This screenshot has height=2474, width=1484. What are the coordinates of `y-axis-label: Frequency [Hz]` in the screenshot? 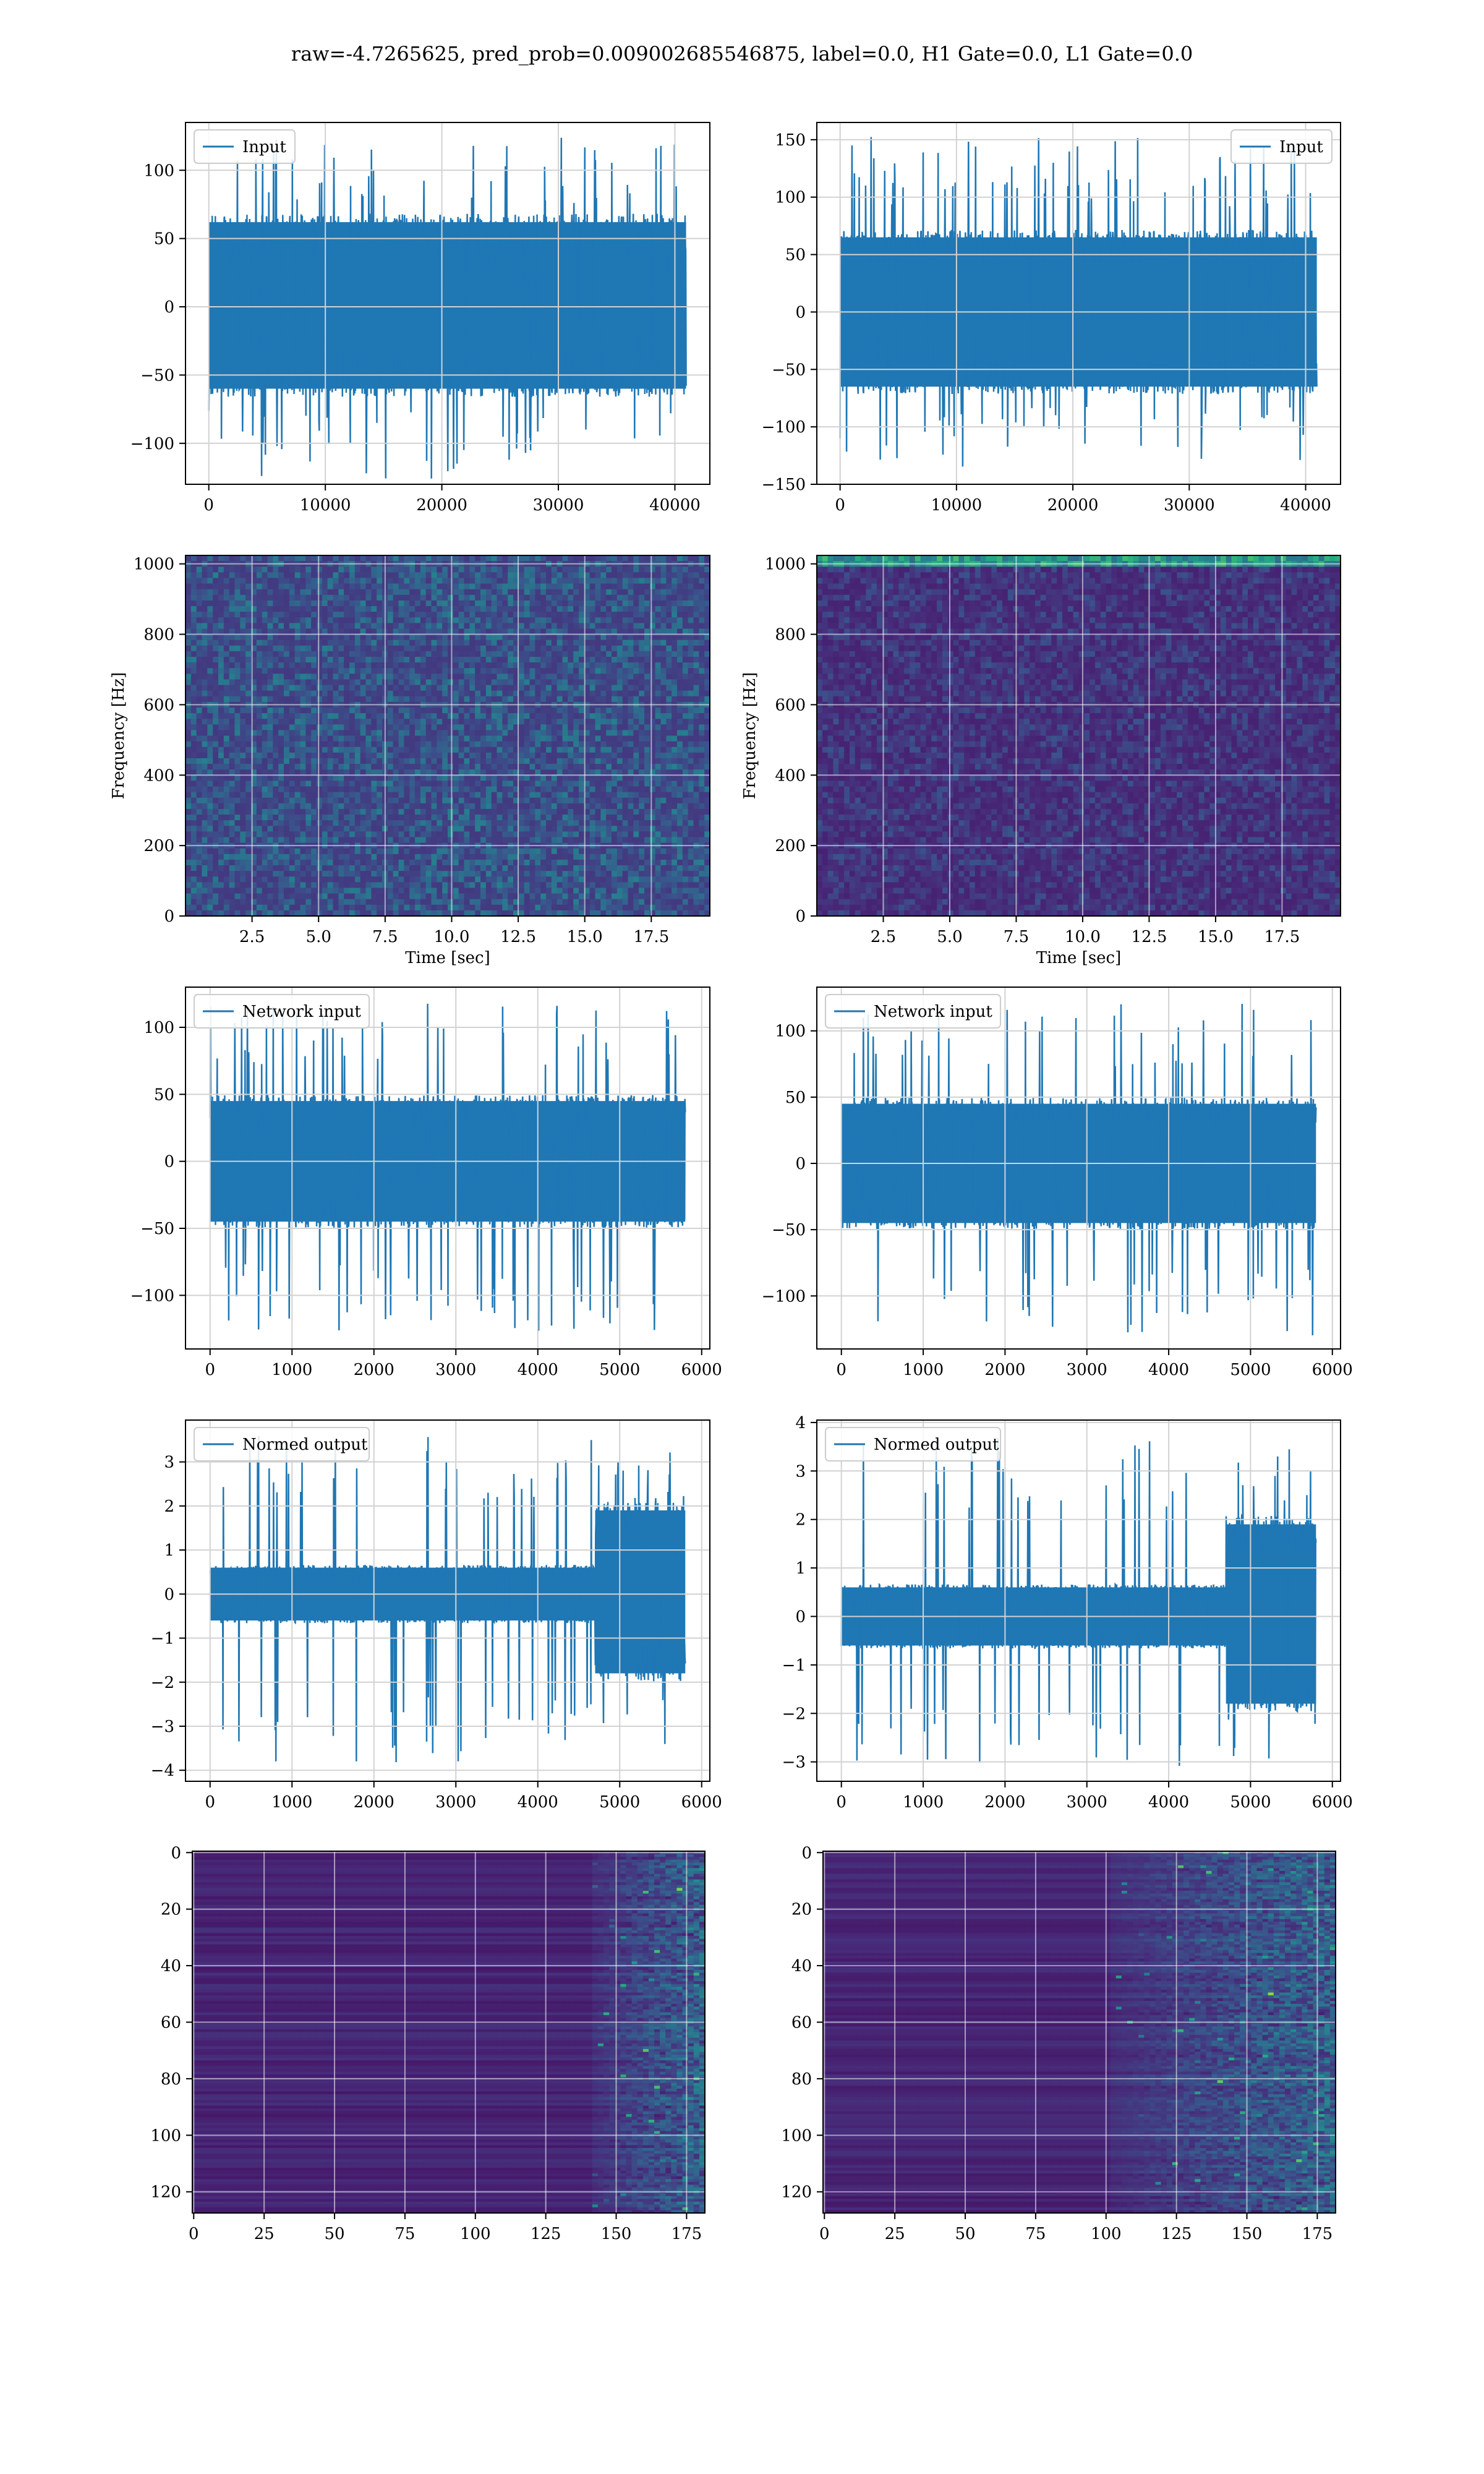 It's located at (750, 736).